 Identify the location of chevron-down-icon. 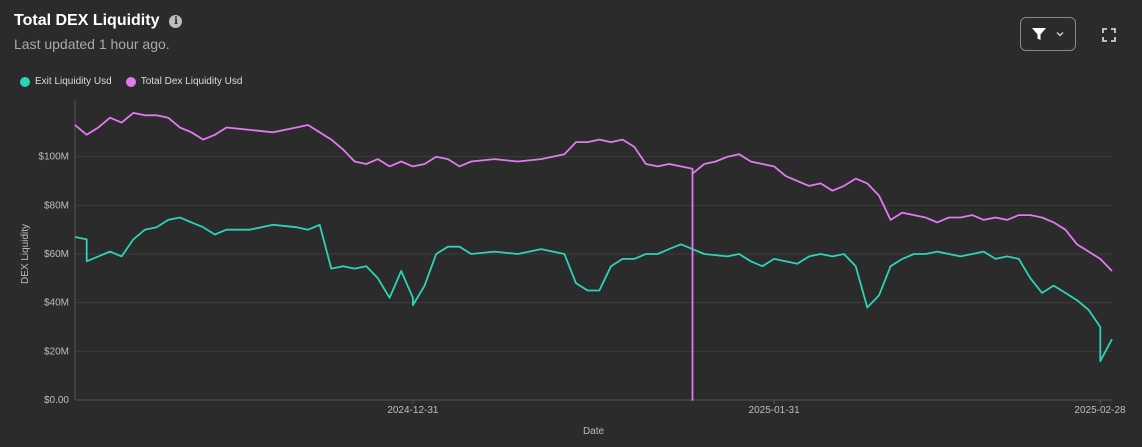
(1060, 34).